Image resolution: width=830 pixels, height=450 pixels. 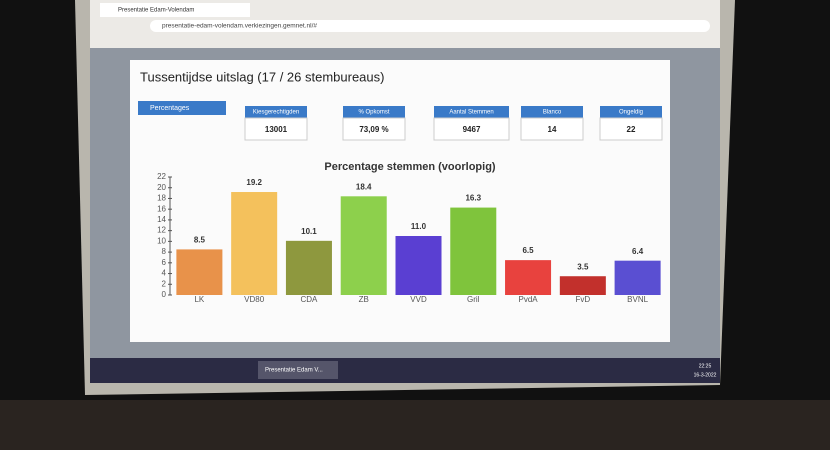 I want to click on stat-label: Kiesgerechtigden, so click(x=276, y=113).